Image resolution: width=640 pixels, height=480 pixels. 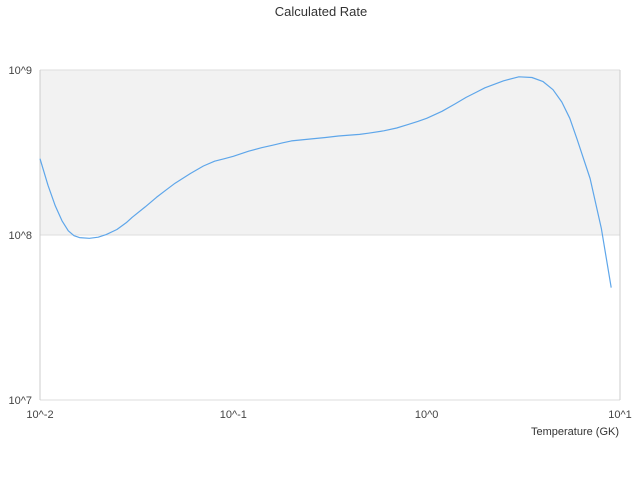 I want to click on y-tick-label: 10^7, so click(x=20, y=401).